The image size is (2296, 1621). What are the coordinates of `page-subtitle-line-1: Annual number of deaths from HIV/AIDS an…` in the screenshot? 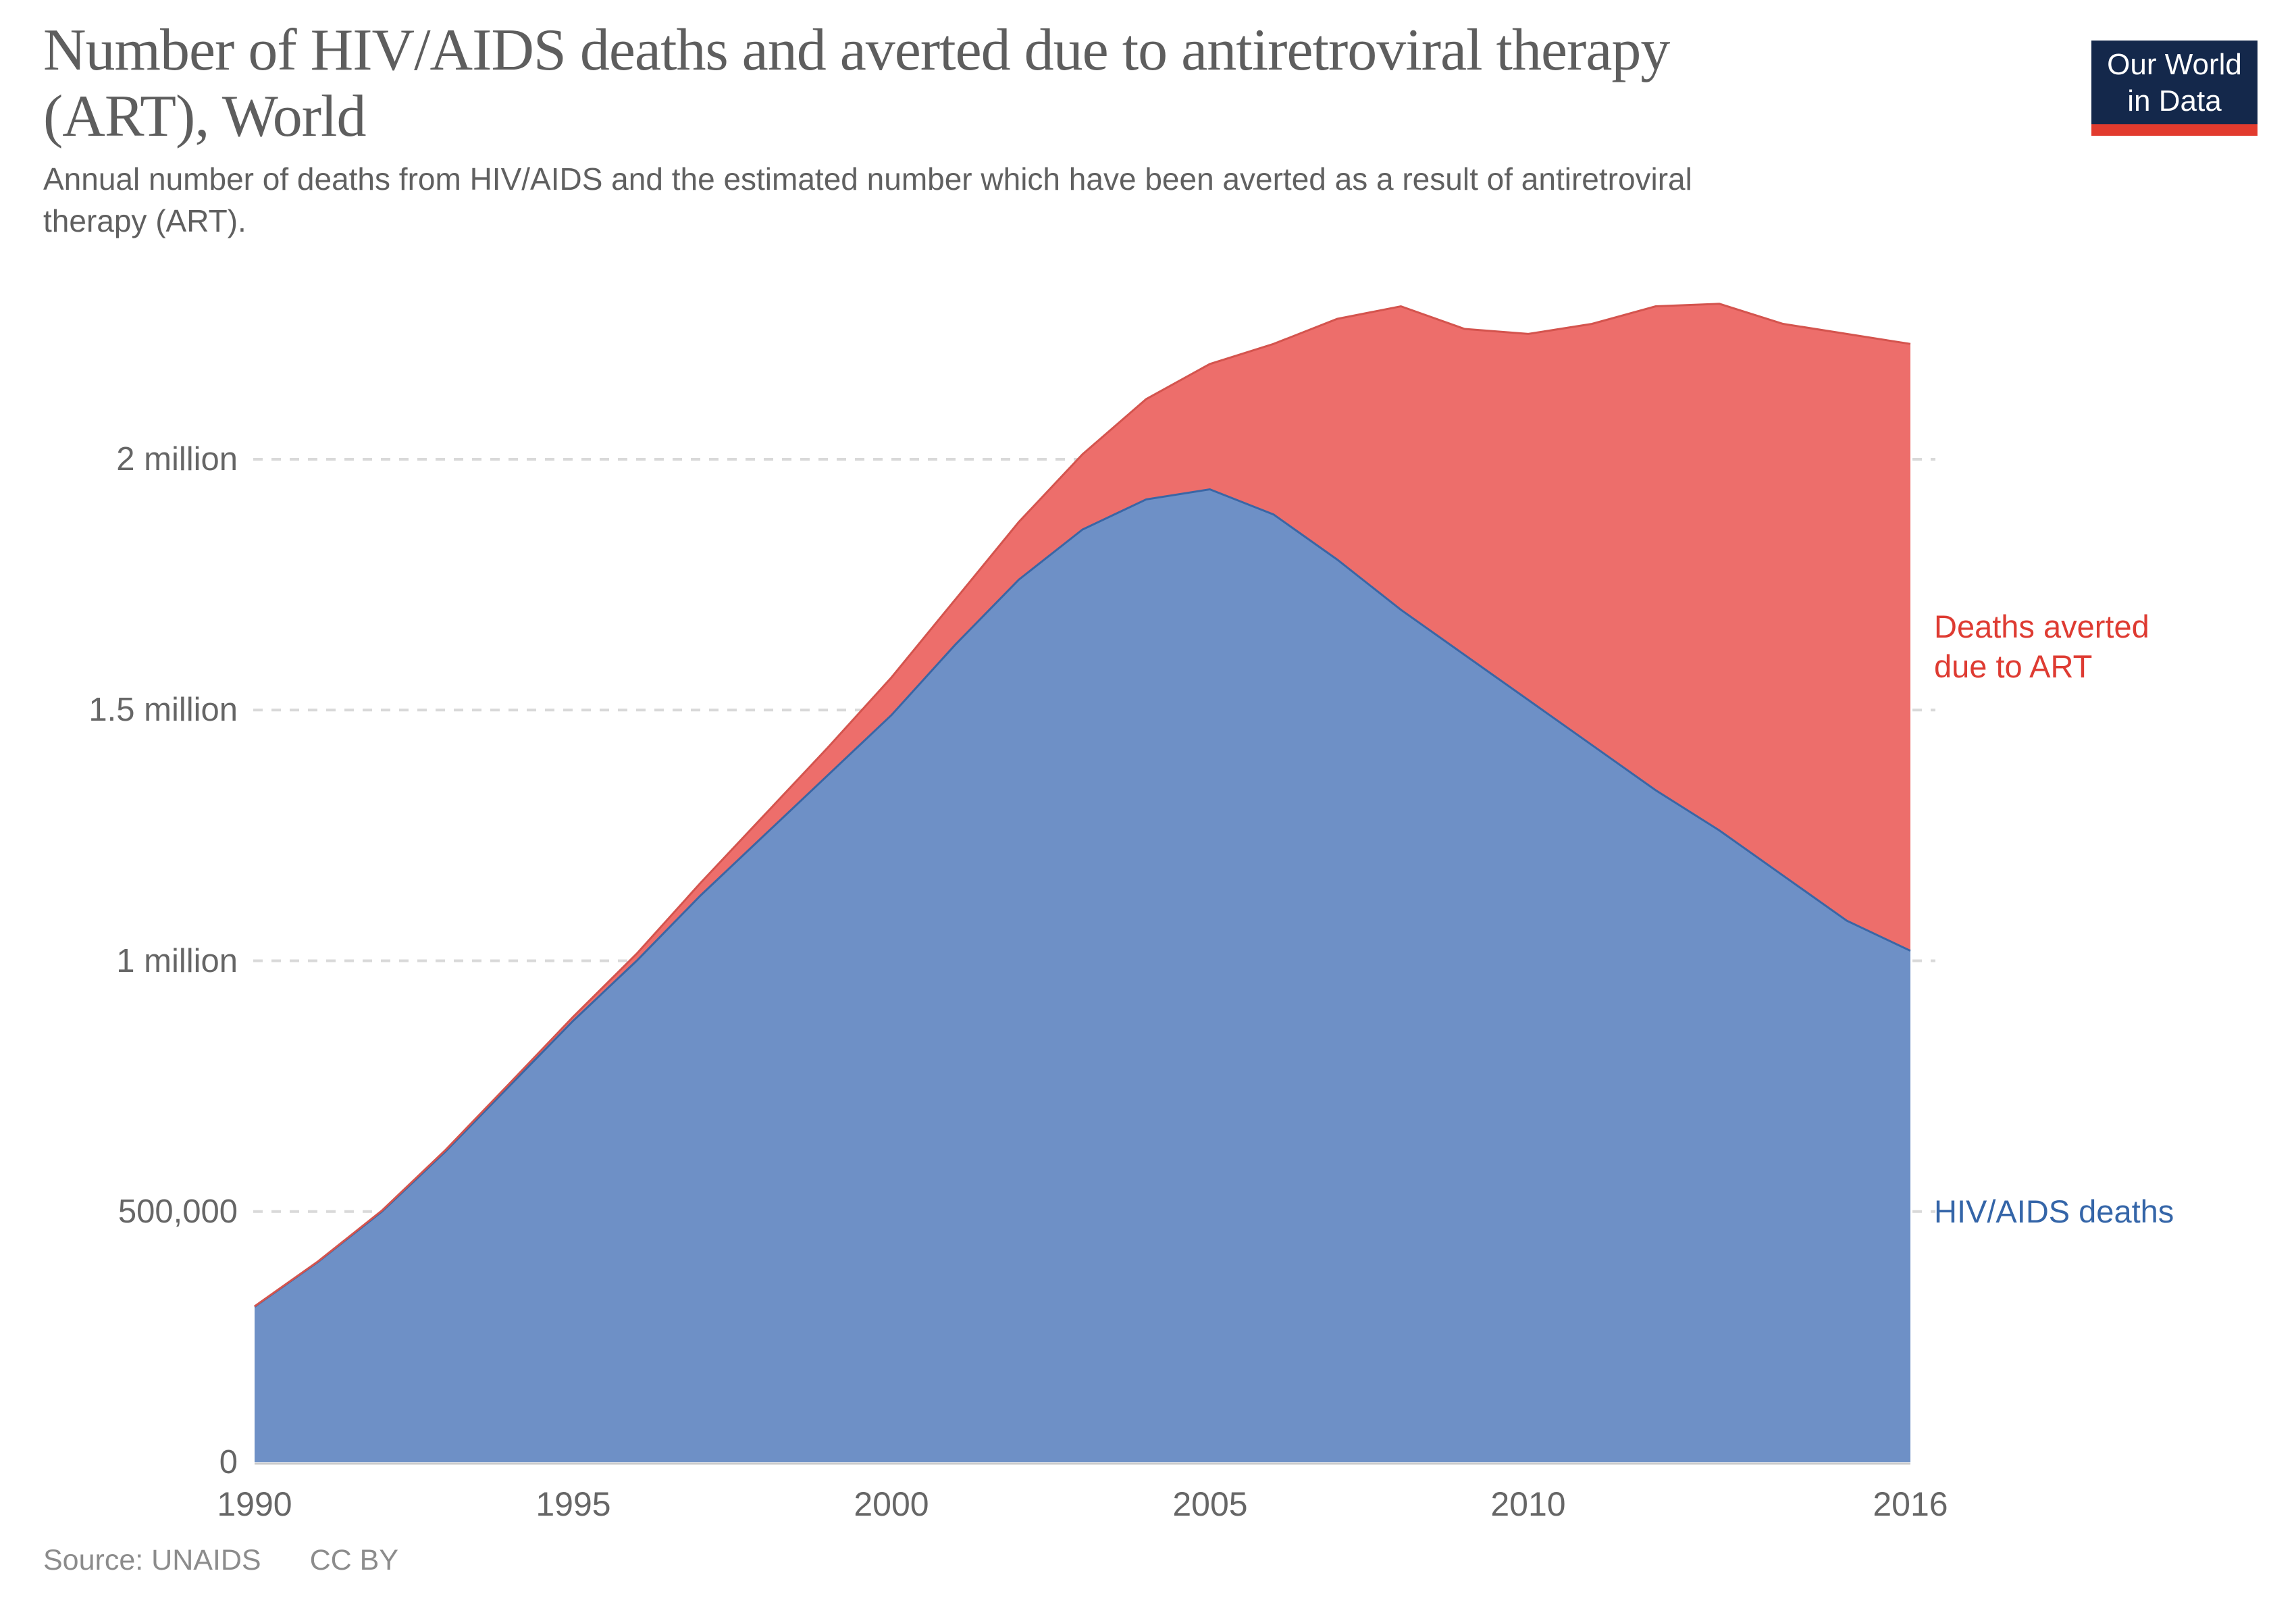 It's located at (867, 179).